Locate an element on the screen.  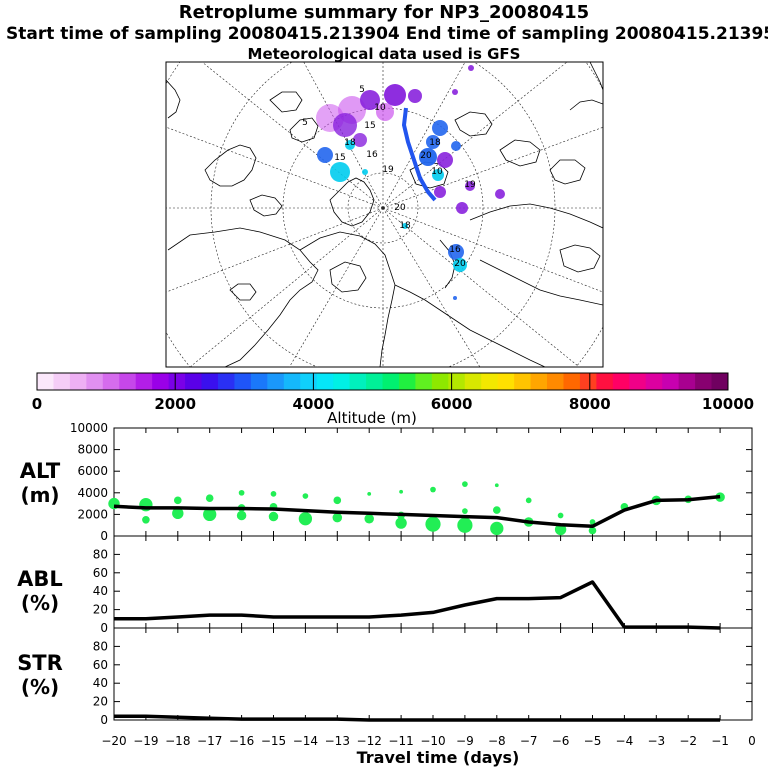
y-tick-label: 6000 is located at coordinates (92, 471).